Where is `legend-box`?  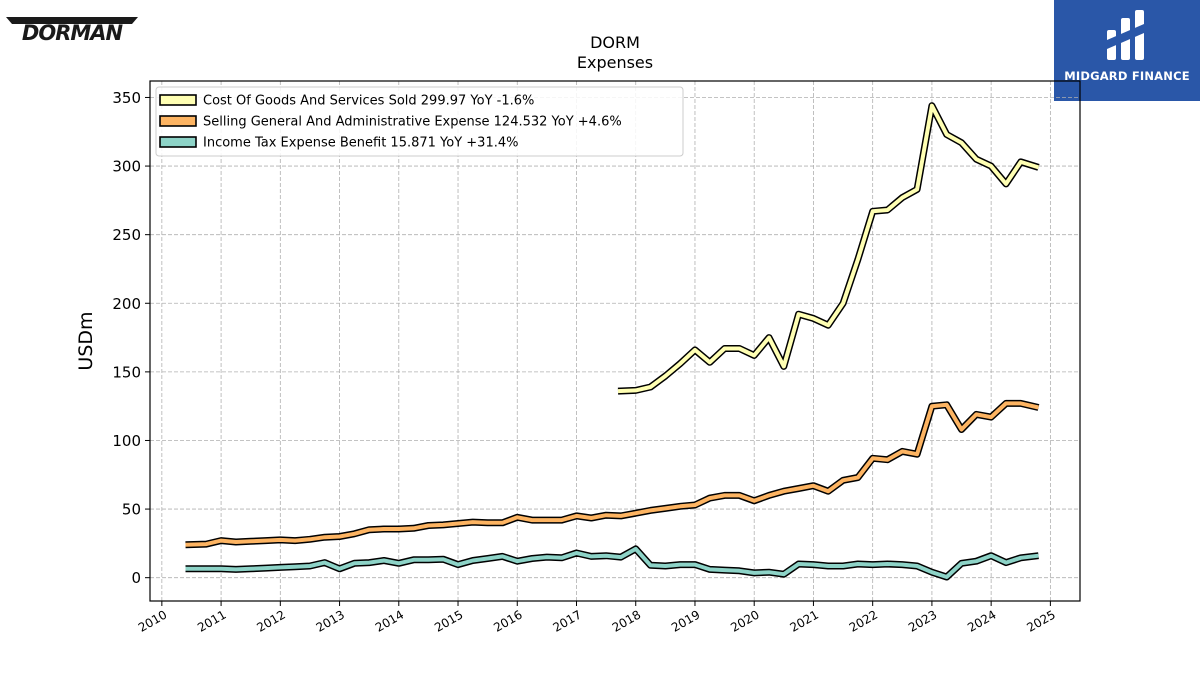 legend-box is located at coordinates (419, 121).